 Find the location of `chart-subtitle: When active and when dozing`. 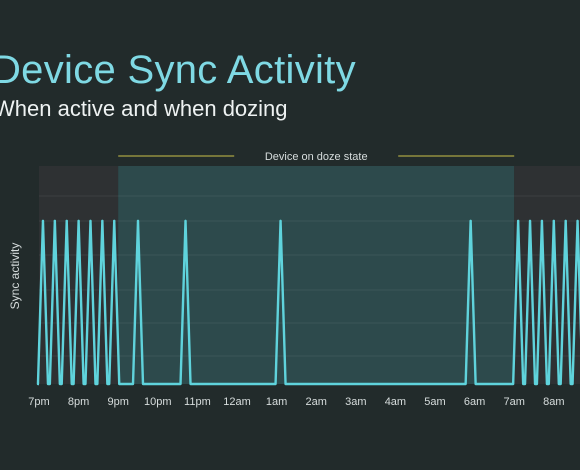

chart-subtitle: When active and when dozing is located at coordinates (144, 108).